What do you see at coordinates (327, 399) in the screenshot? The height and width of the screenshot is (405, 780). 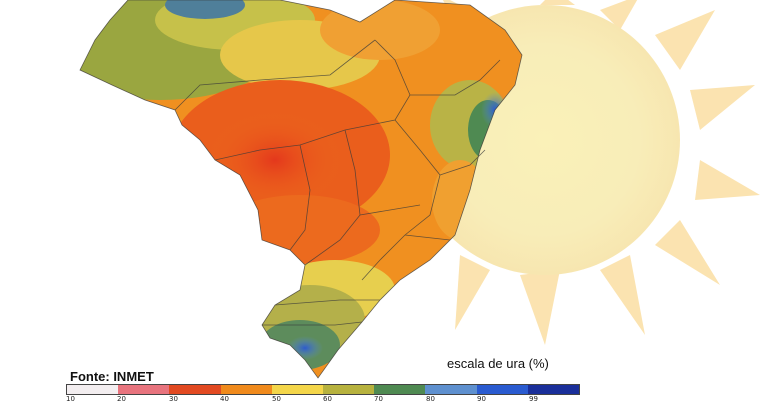 I see `scale-tick: 60` at bounding box center [327, 399].